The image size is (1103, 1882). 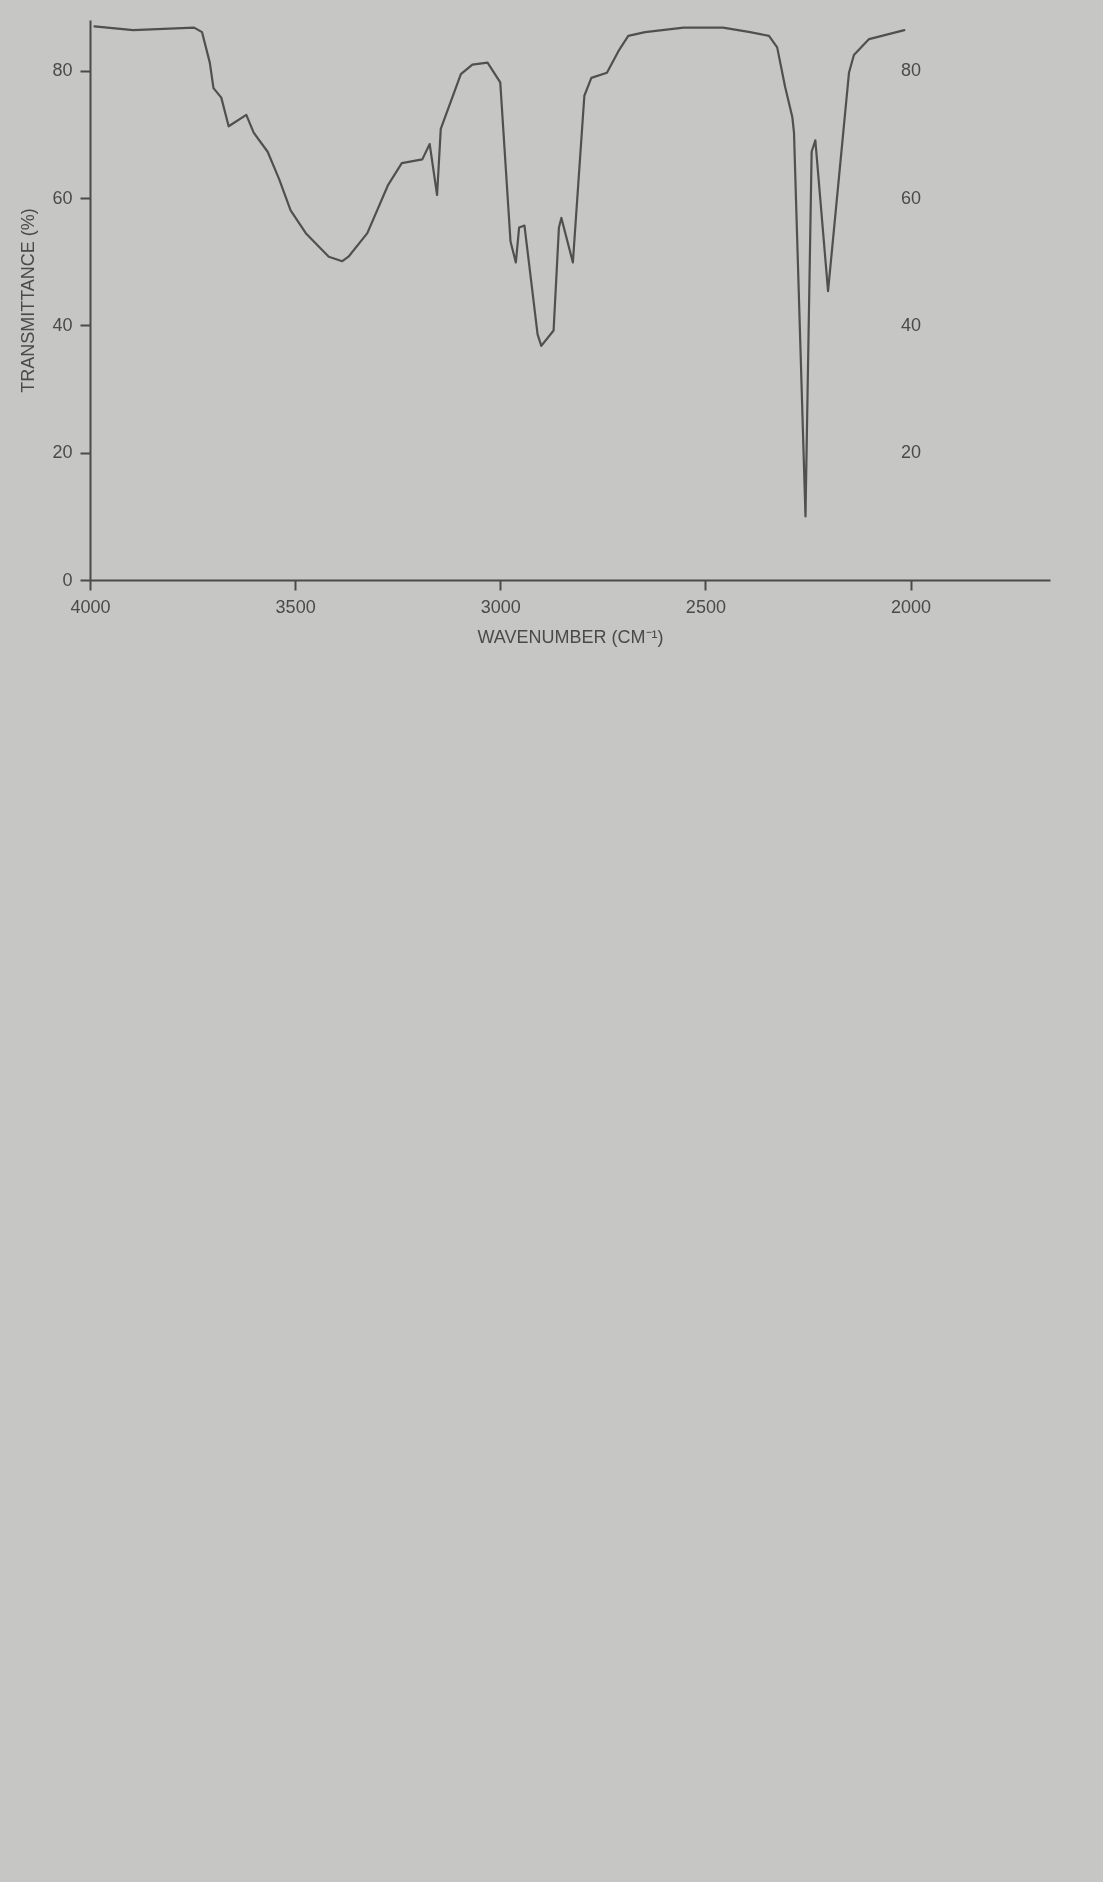 What do you see at coordinates (90, 606) in the screenshot?
I see `x-tick-label: 4000` at bounding box center [90, 606].